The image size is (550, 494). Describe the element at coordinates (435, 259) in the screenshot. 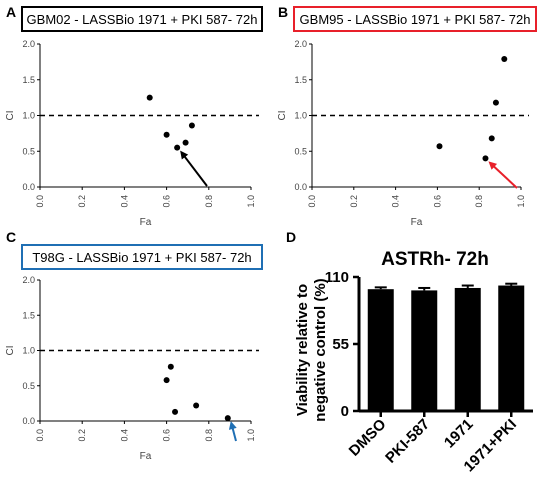

I see `panel-d-title: ASTRh- 72h` at that location.